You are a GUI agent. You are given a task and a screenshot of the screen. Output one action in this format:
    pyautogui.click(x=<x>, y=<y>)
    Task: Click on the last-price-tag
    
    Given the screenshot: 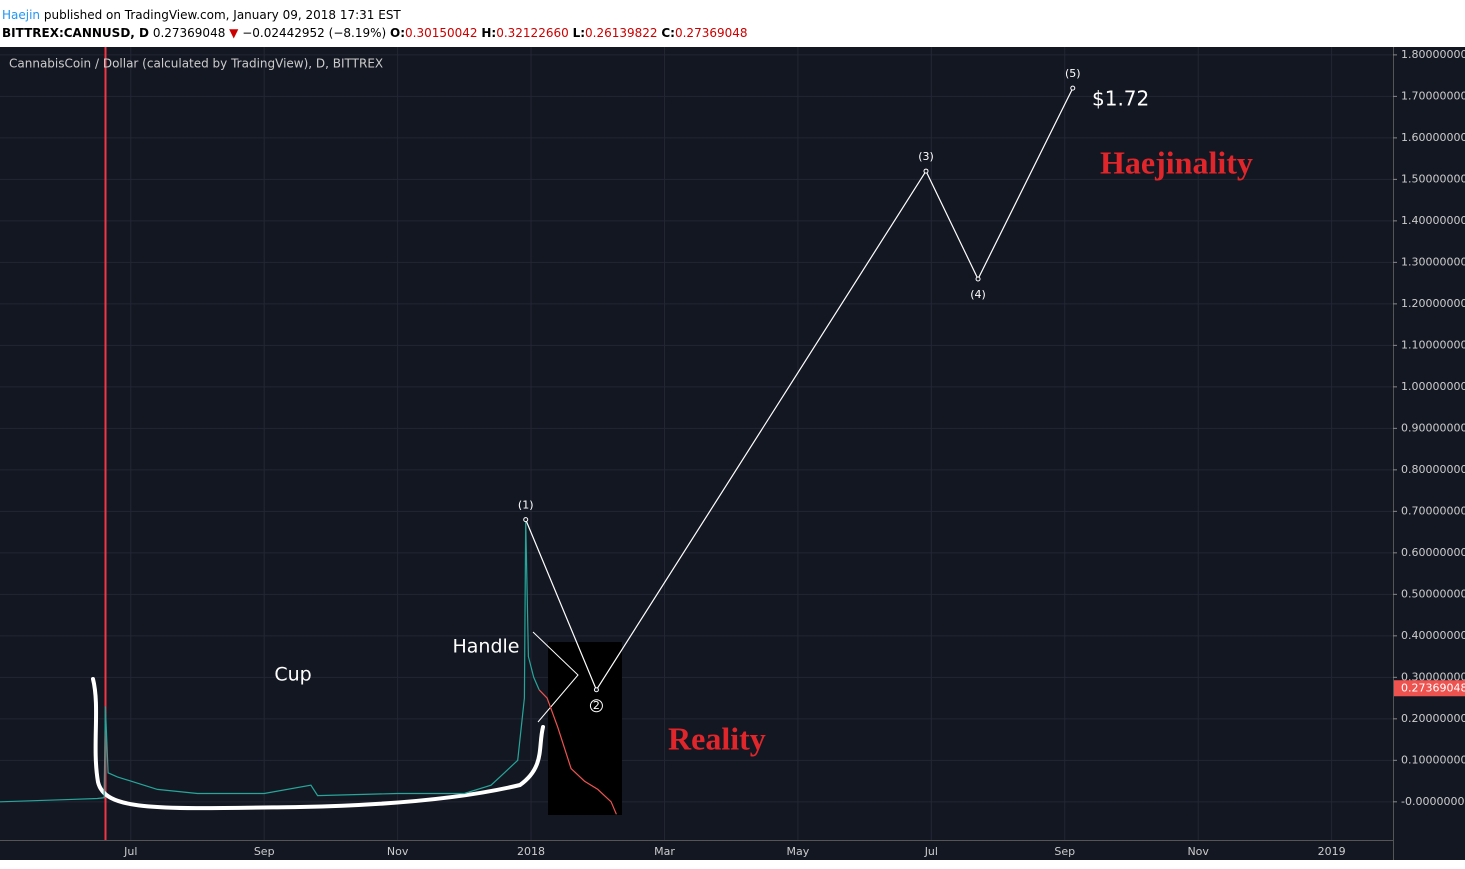 What is the action you would take?
    pyautogui.click(x=1429, y=688)
    